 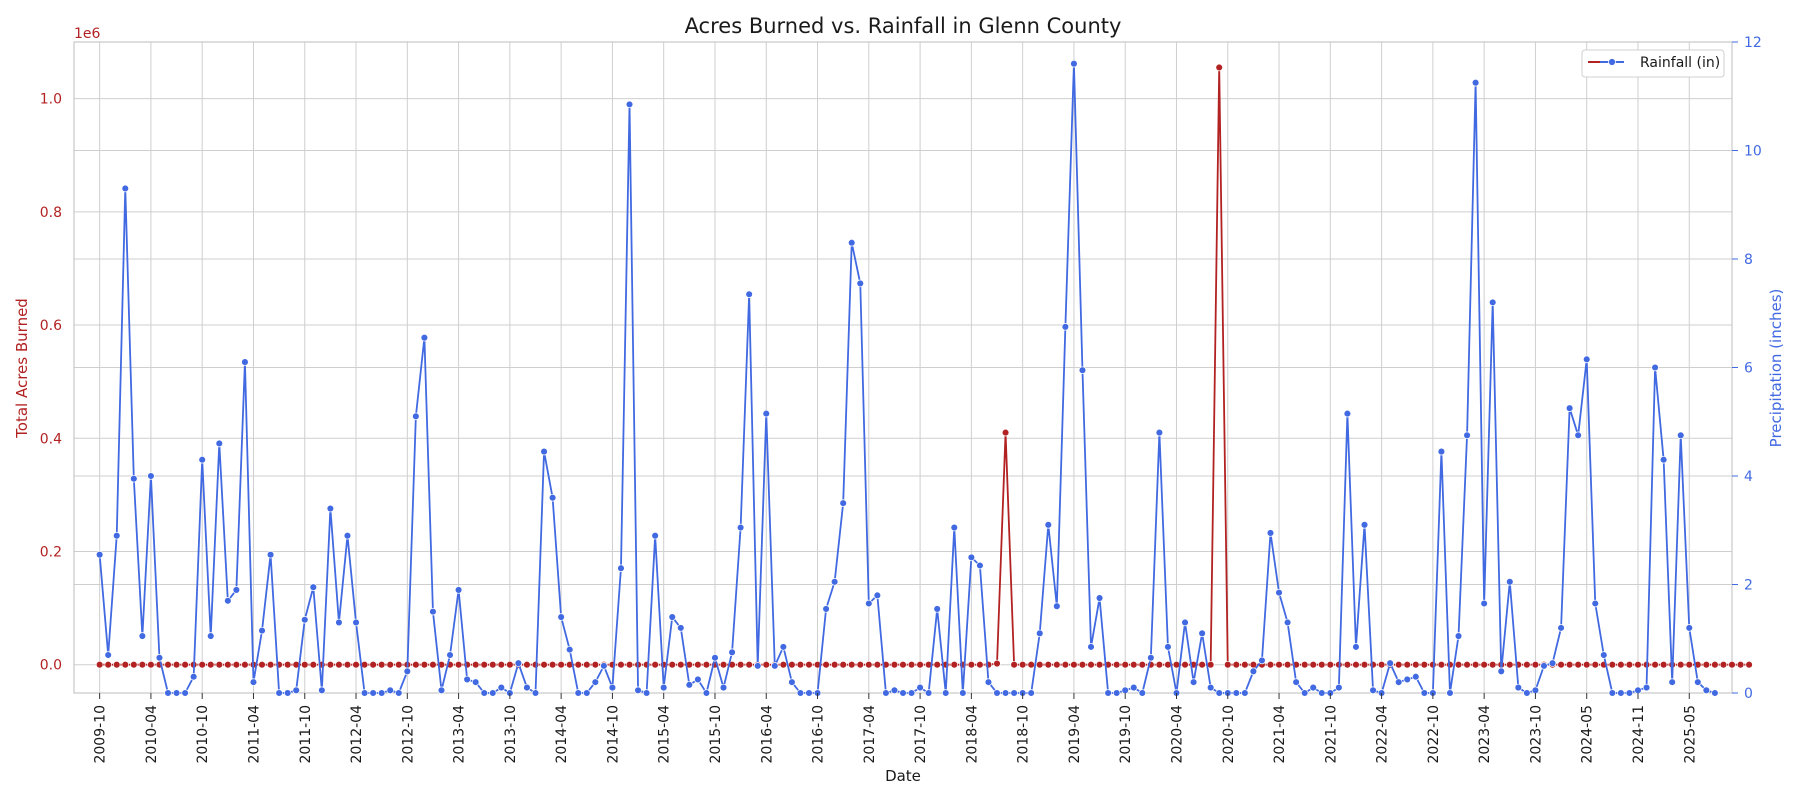 I want to click on left-axis-offset-text: 1e6, so click(x=87, y=34).